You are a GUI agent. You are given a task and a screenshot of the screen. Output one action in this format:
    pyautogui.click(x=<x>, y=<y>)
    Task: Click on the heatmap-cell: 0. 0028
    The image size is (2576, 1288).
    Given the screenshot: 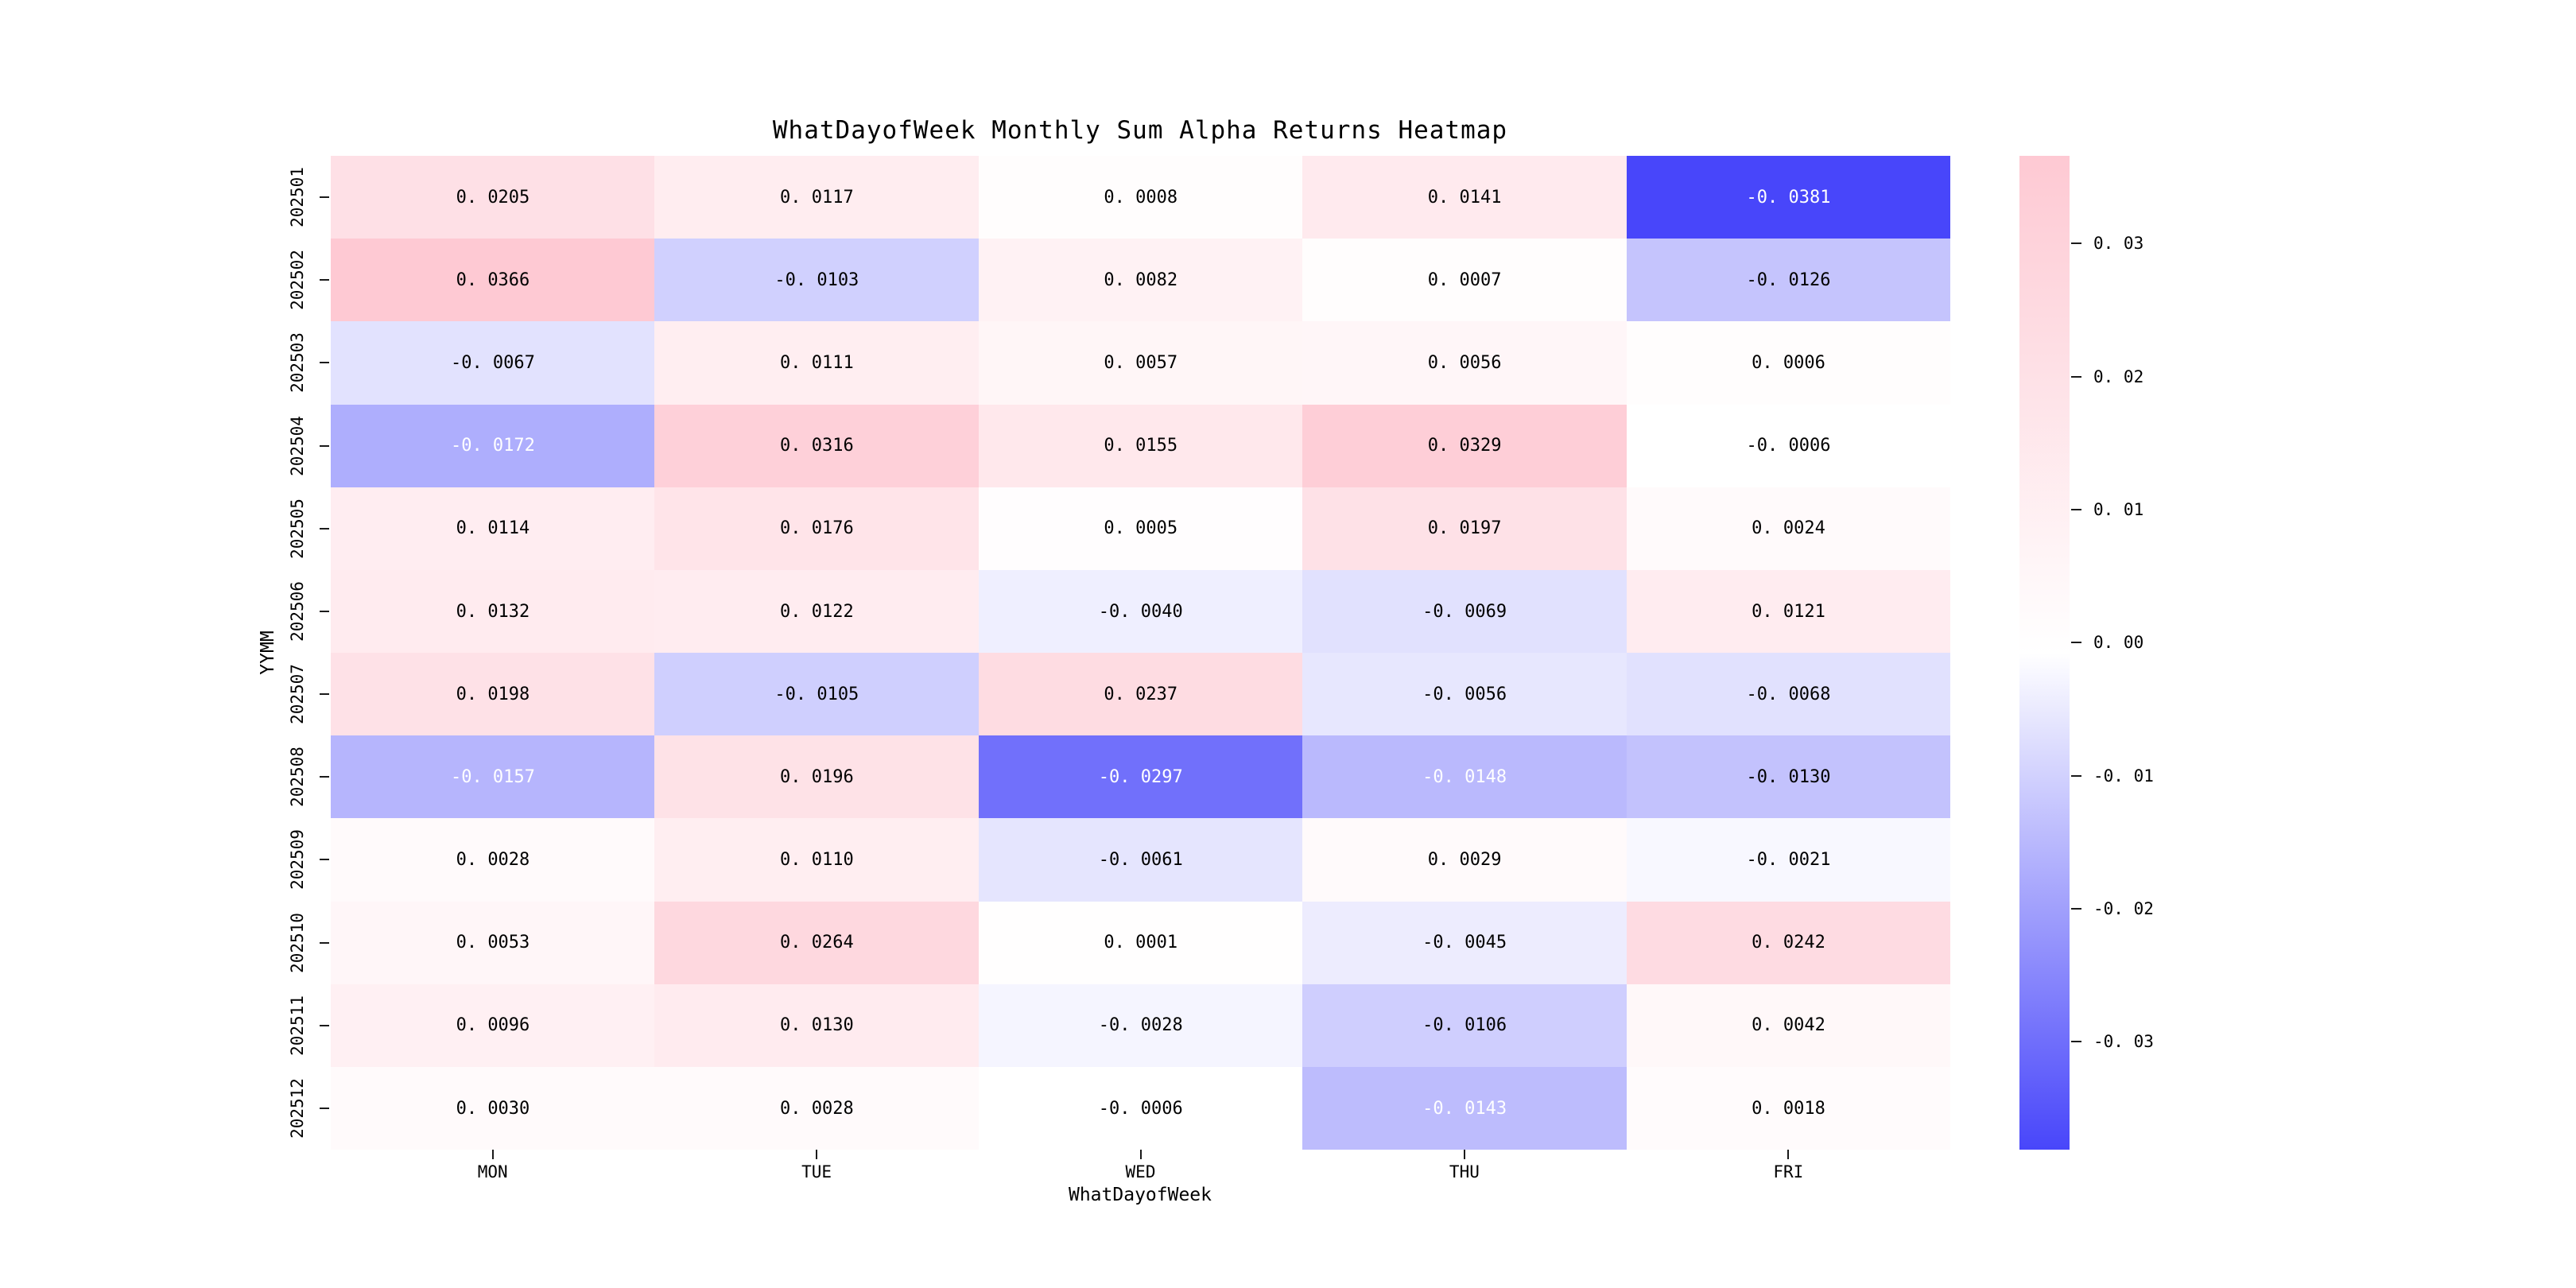 What is the action you would take?
    pyautogui.click(x=817, y=1108)
    